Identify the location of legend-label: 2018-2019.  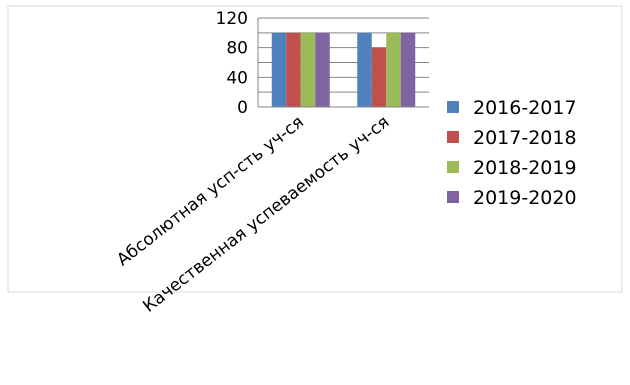
(525, 168).